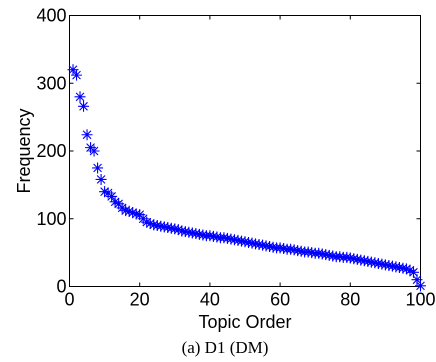  Describe the element at coordinates (24, 150) in the screenshot. I see `y-axis-label: Frequency` at that location.